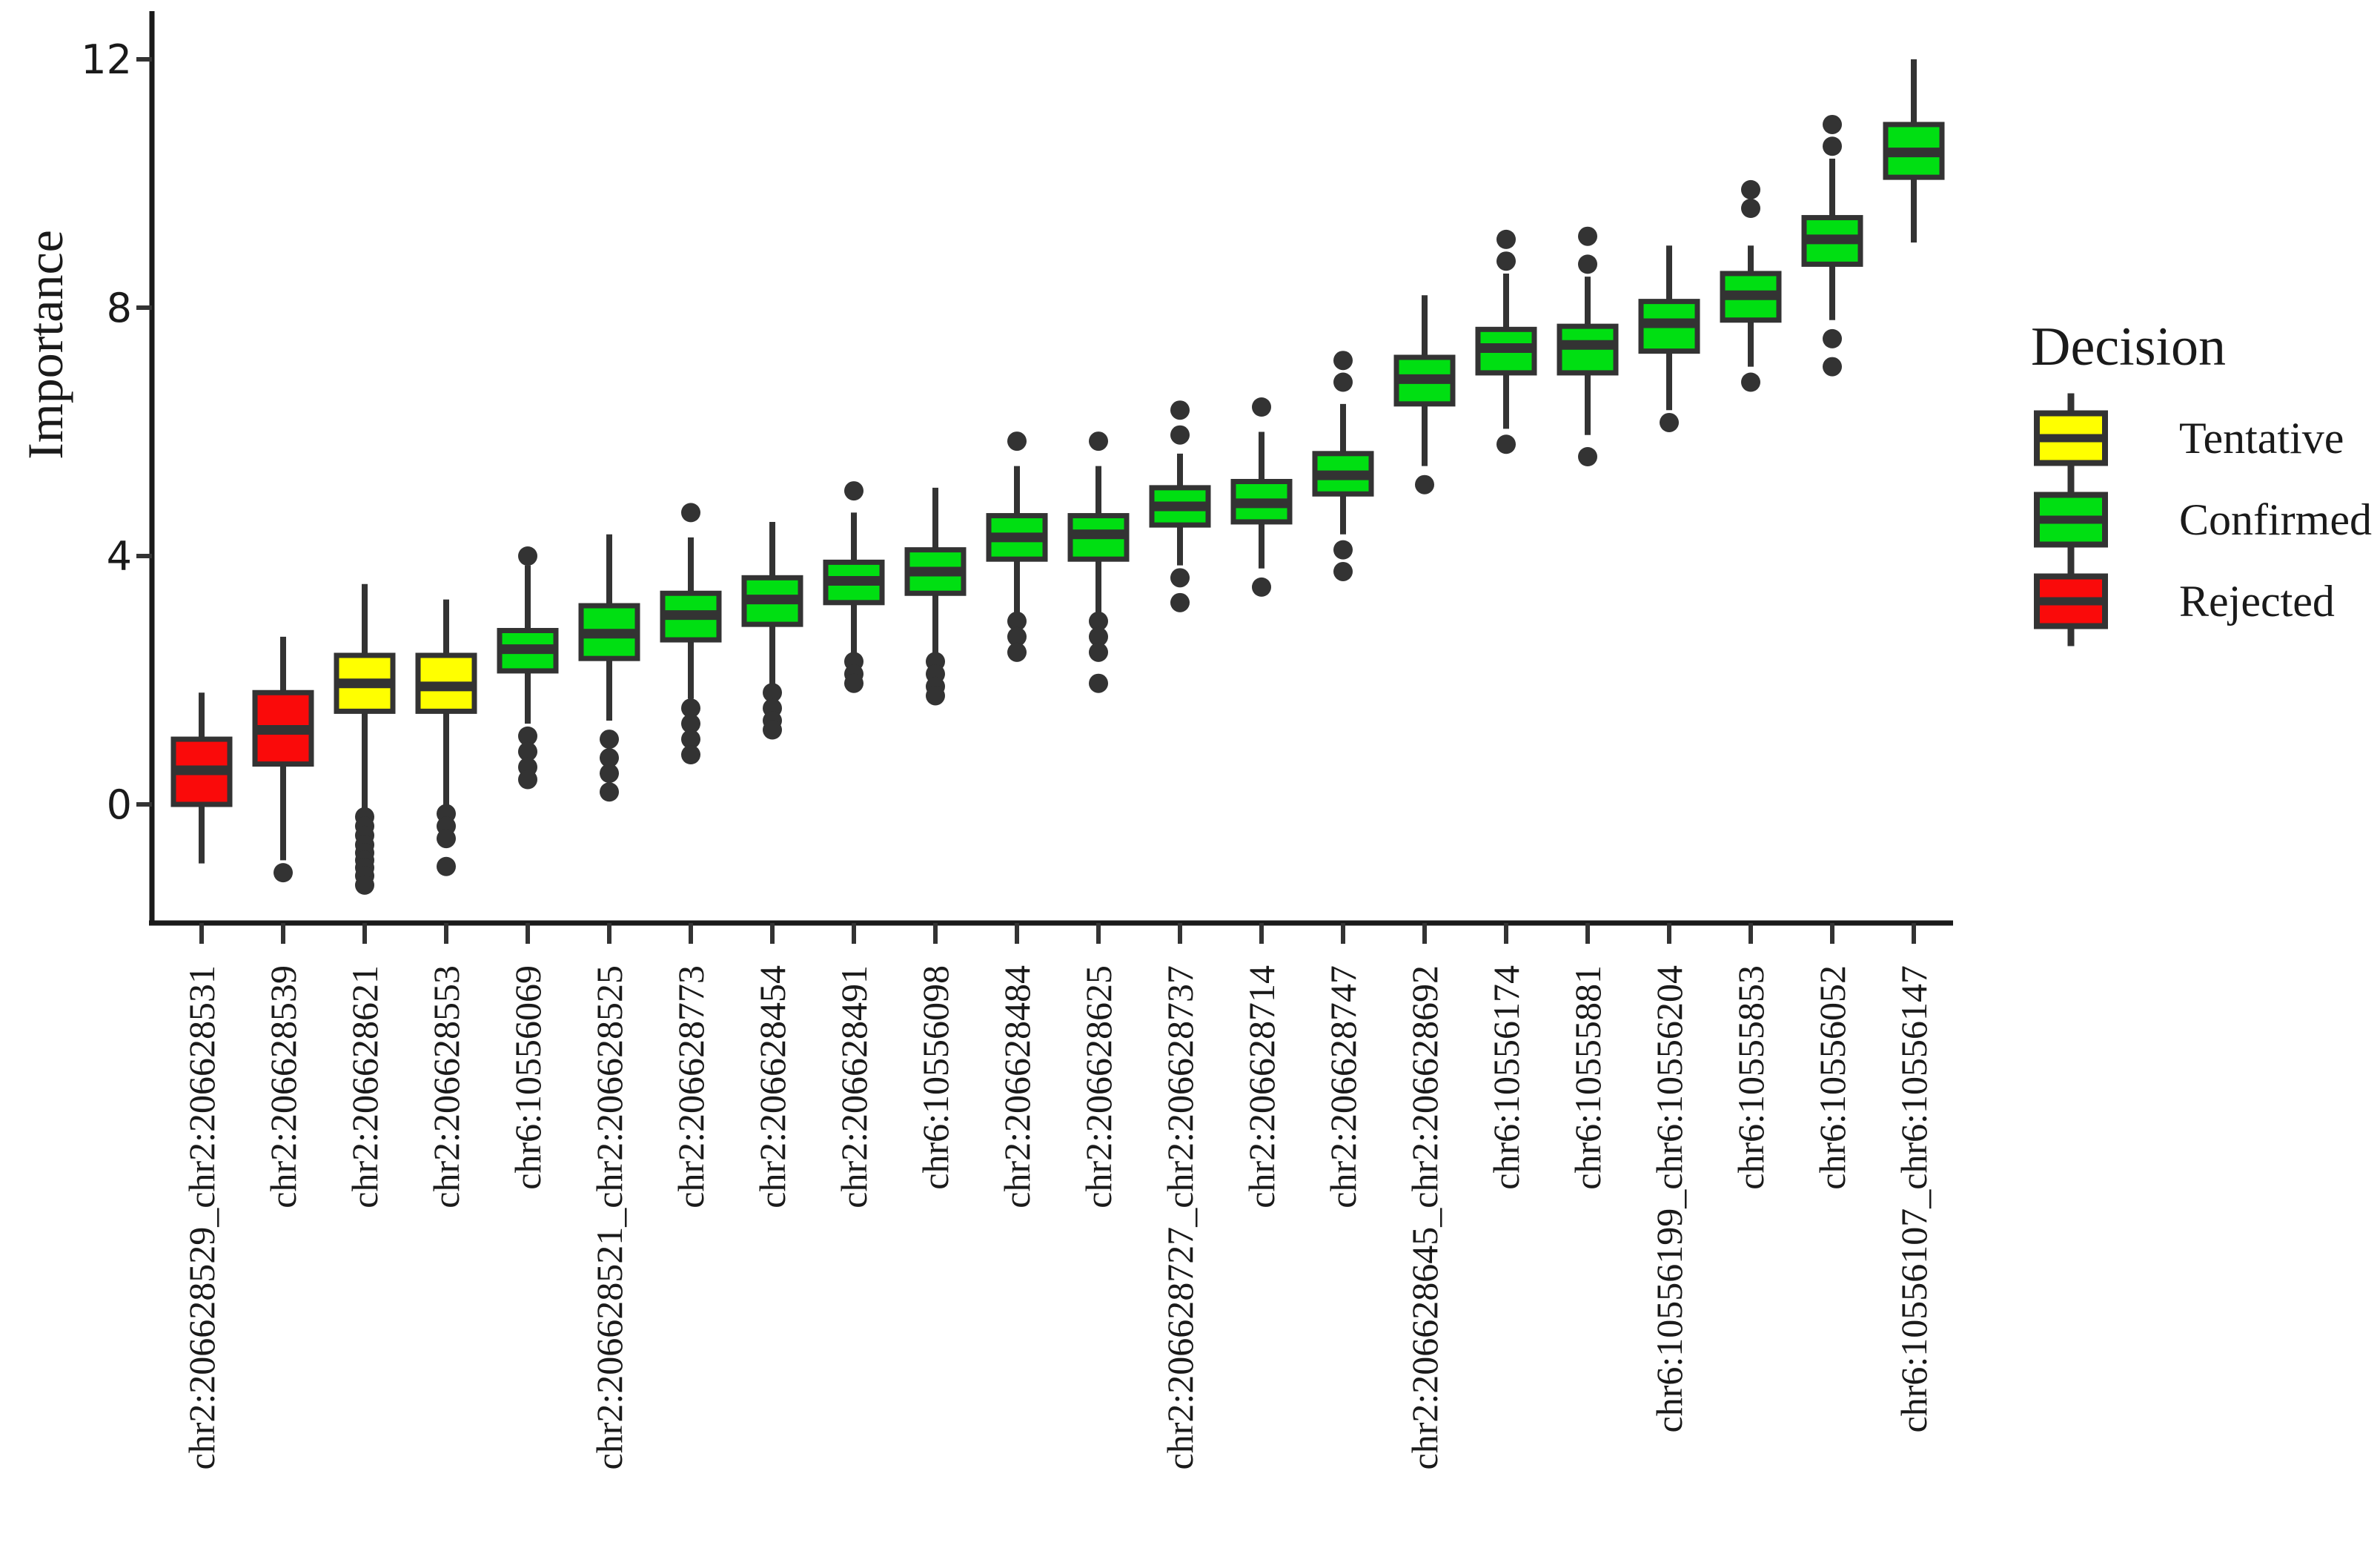 This screenshot has height=1548, width=2380. Describe the element at coordinates (120, 804) in the screenshot. I see `y-tick-label: 0` at that location.